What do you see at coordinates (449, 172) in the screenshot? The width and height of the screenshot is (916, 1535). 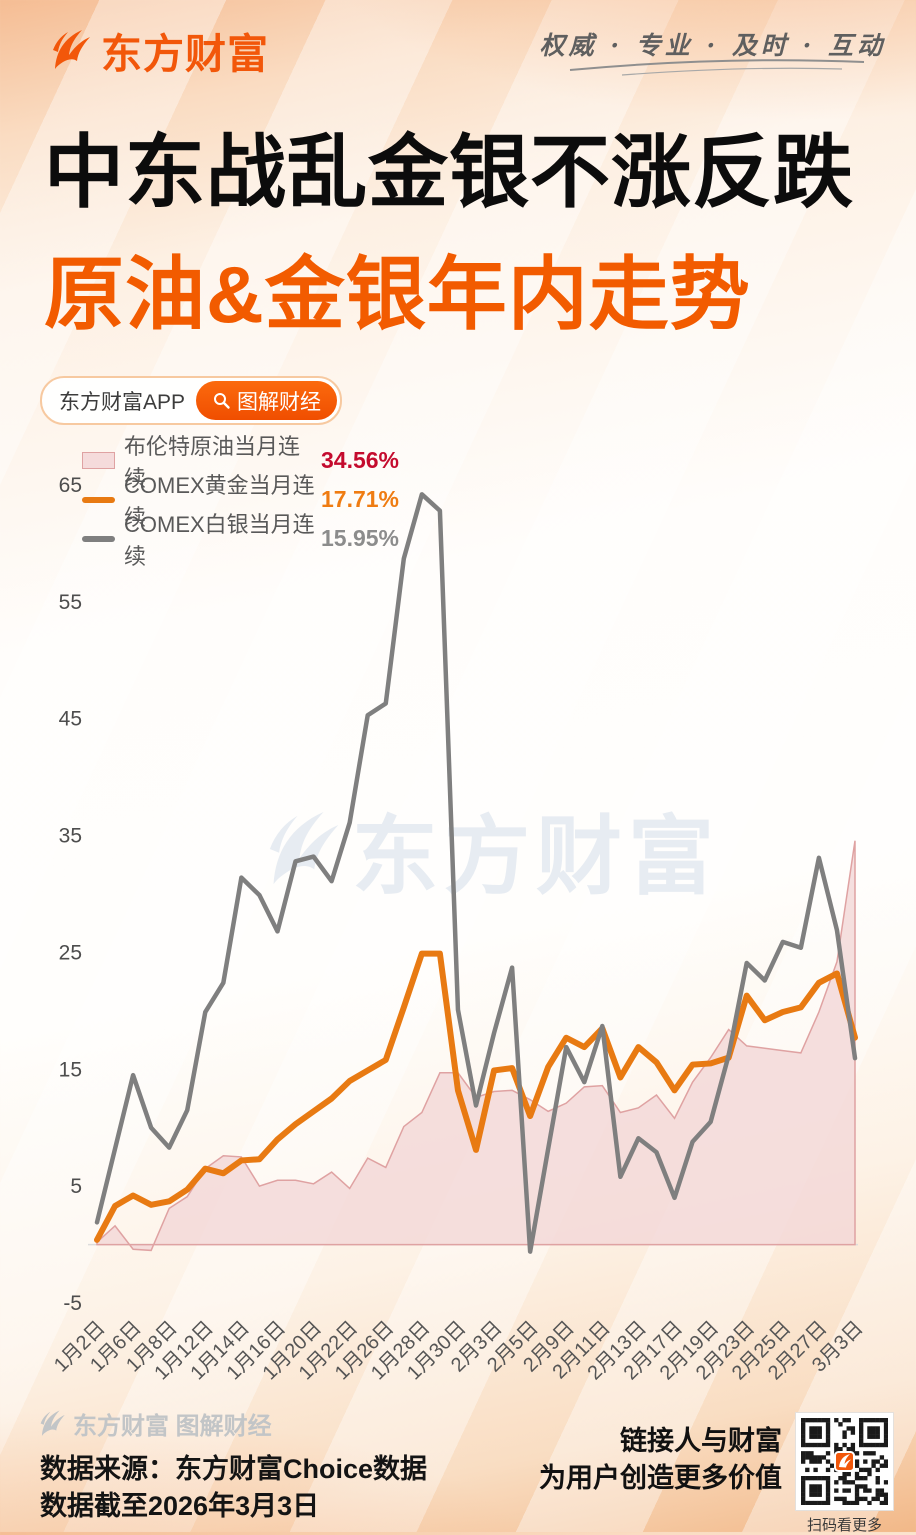 I see `page-title: 中东战乱金银不涨反跌` at bounding box center [449, 172].